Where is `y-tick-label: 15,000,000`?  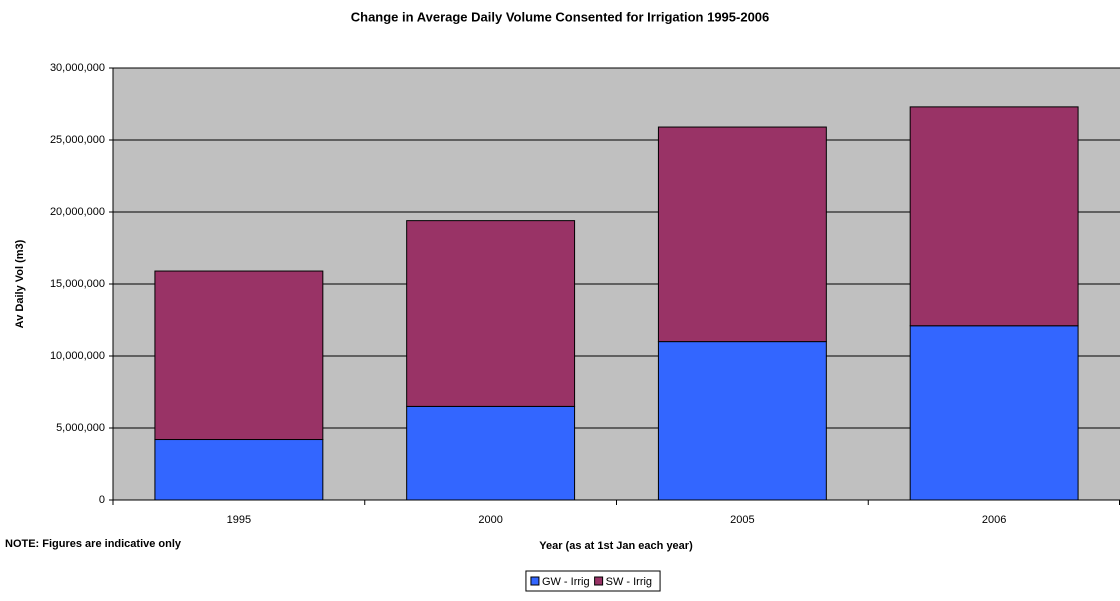 y-tick-label: 15,000,000 is located at coordinates (77, 284).